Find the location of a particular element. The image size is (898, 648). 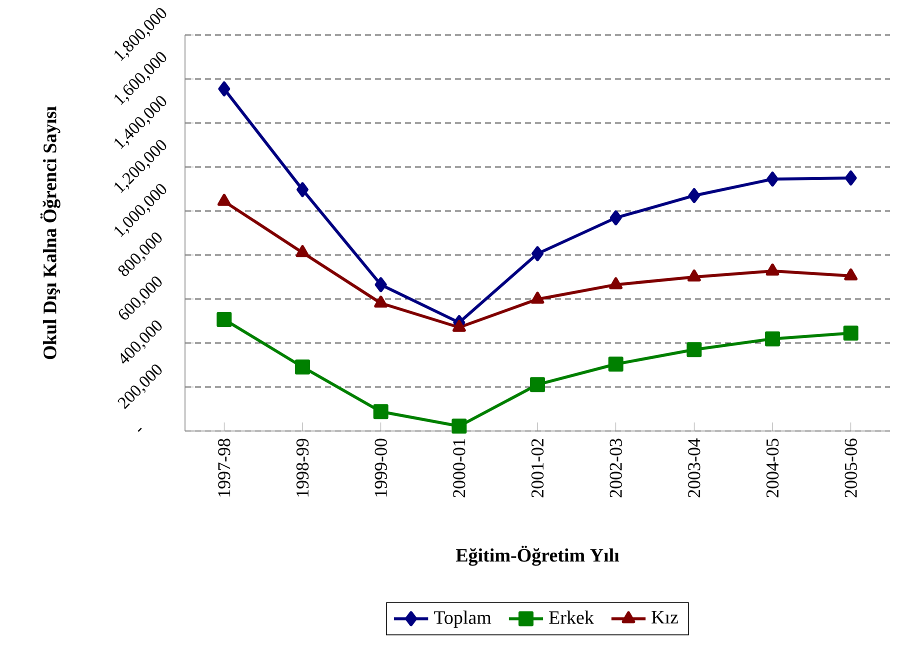

x-tick-label: 1998-99 is located at coordinates (302, 467).